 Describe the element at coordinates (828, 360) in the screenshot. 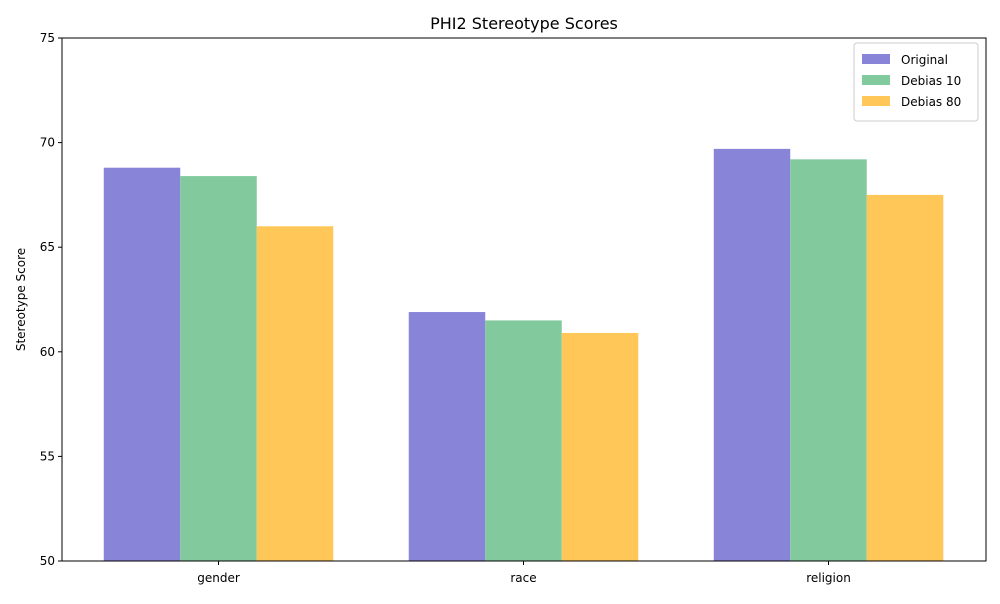

I see `bar-debias-10-religion` at that location.